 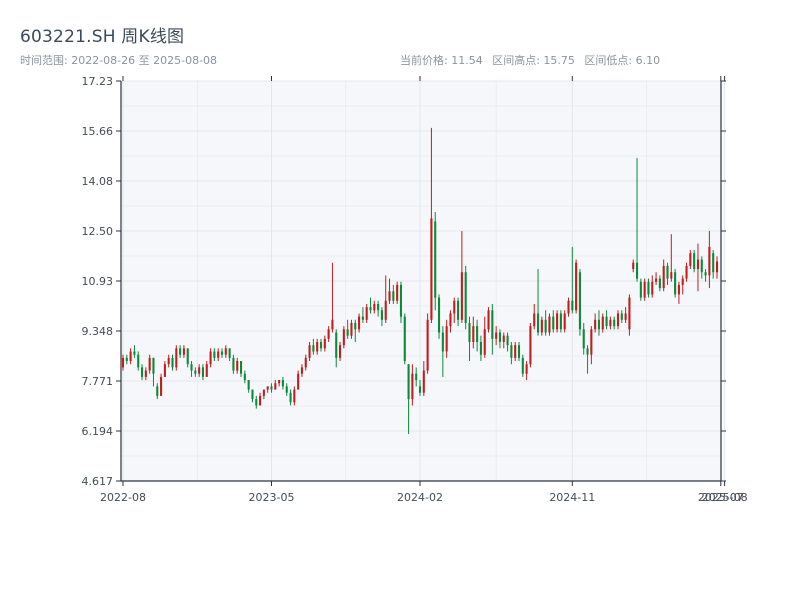 I want to click on chart-title: 603221.SH 周K线图, so click(x=102, y=37).